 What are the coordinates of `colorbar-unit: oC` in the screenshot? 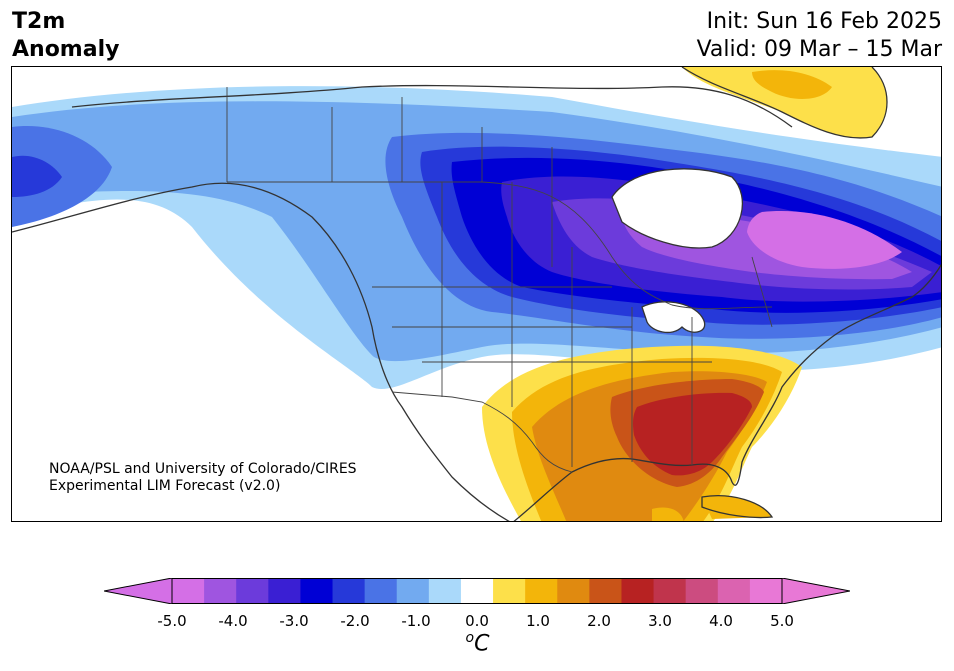 It's located at (477, 643).